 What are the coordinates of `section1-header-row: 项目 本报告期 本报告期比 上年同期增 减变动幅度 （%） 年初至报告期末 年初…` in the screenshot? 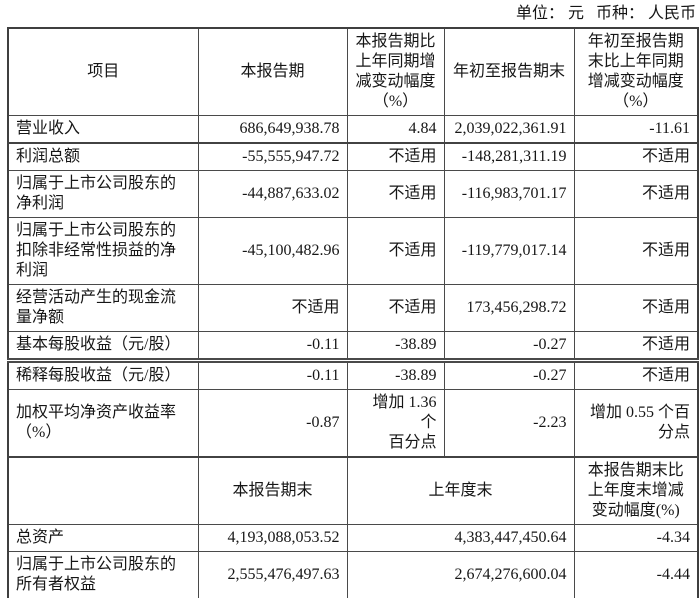 It's located at (353, 71).